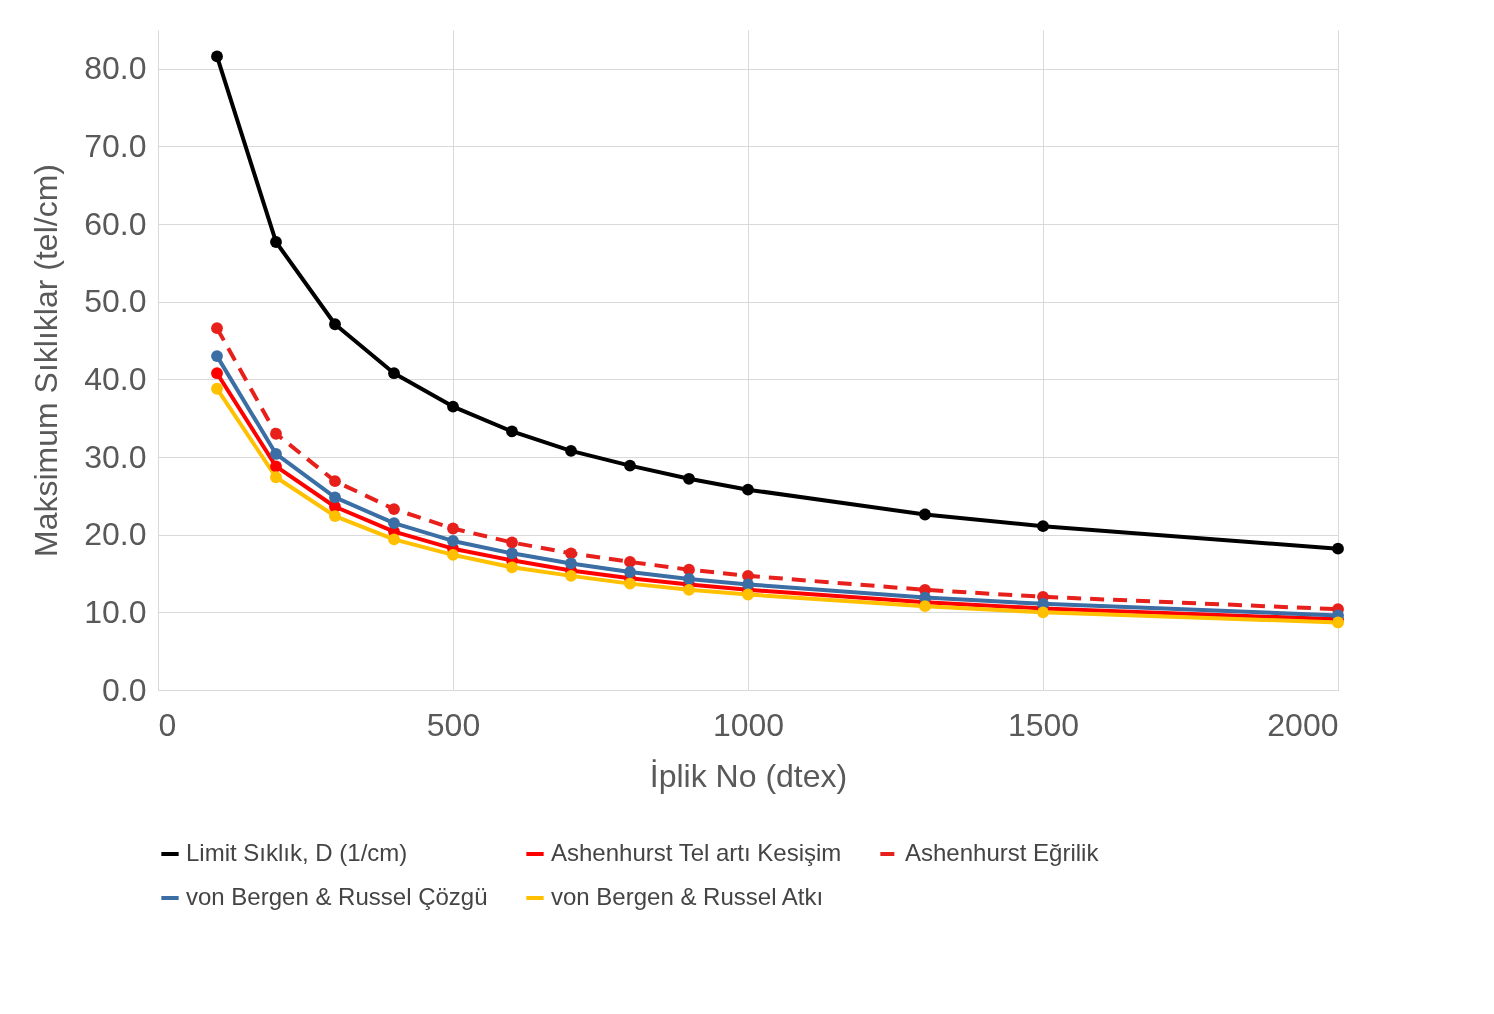 This screenshot has height=1014, width=1494. Describe the element at coordinates (297, 852) in the screenshot. I see `legend-label: Limit Sıklık, D (1/cm)` at that location.